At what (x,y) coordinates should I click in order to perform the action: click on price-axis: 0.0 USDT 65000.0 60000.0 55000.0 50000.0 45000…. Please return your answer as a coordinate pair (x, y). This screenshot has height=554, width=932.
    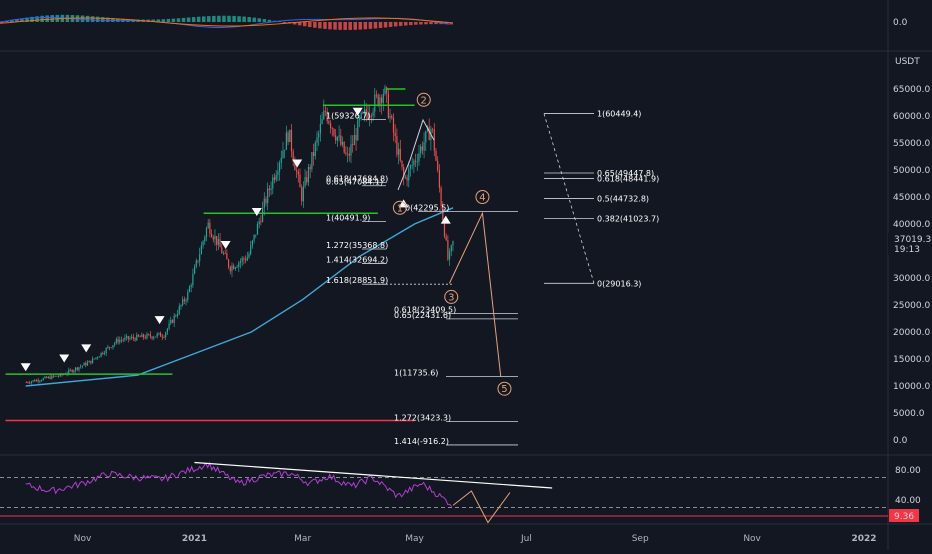
    Looking at the image, I should click on (910, 270).